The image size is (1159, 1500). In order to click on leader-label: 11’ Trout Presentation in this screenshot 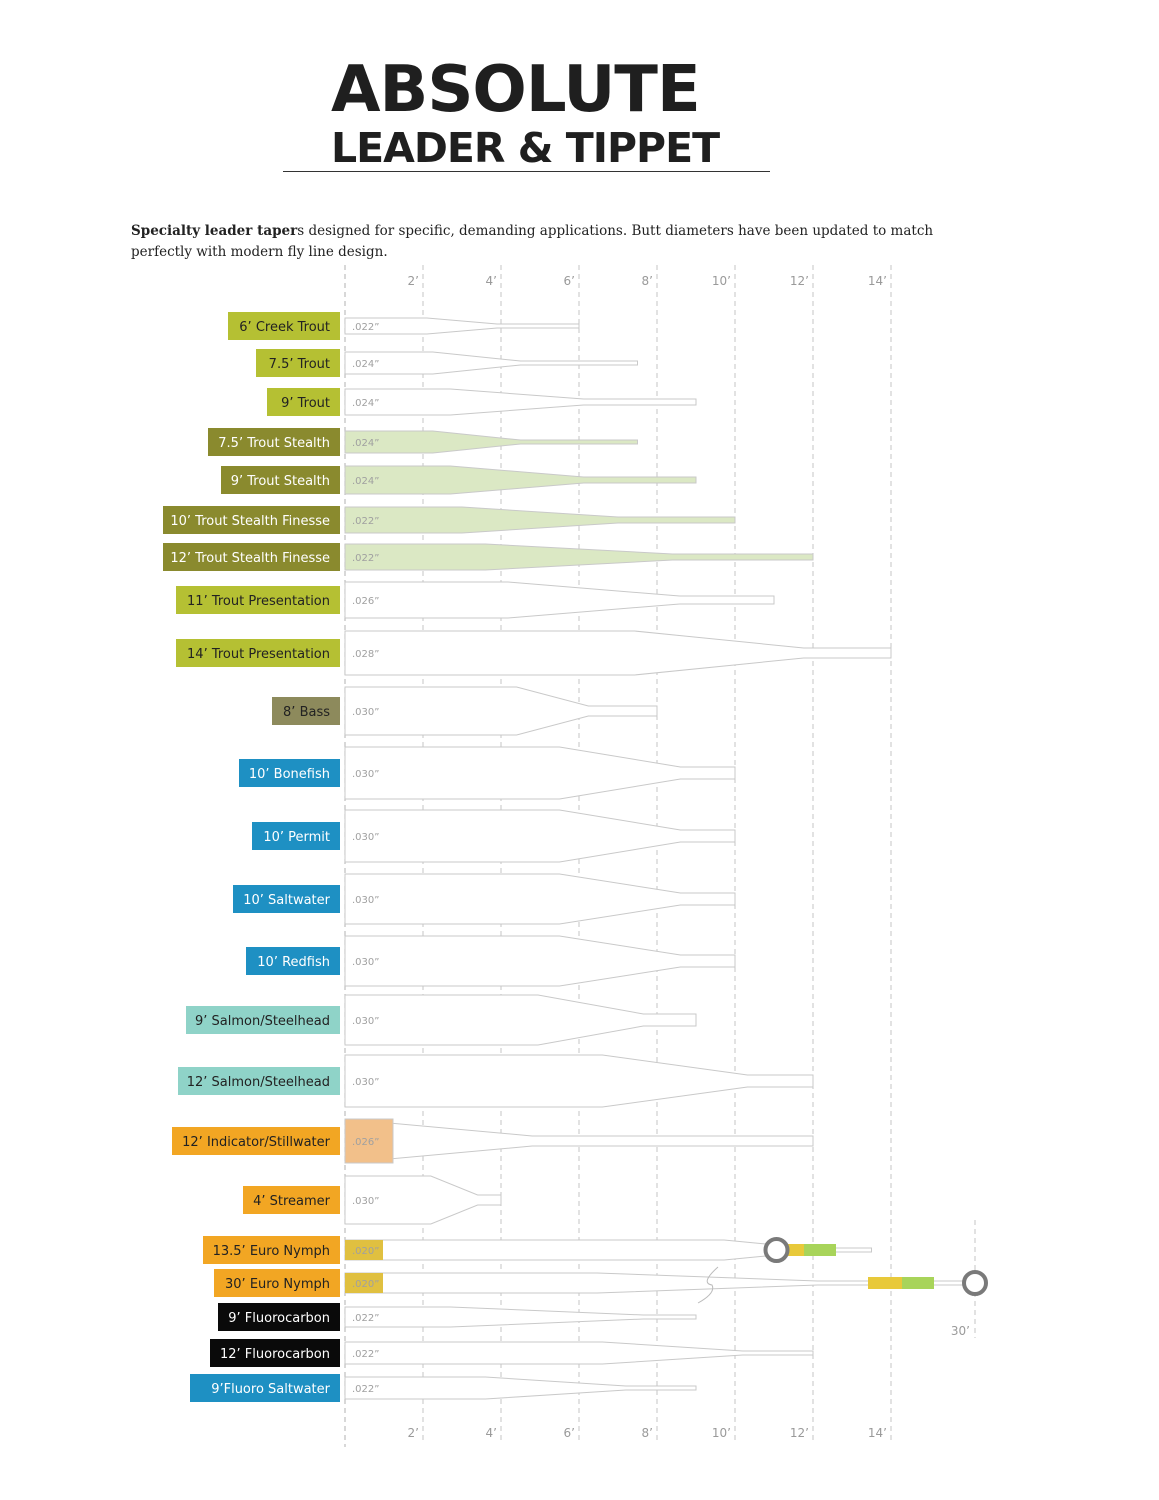, I will do `click(258, 601)`.